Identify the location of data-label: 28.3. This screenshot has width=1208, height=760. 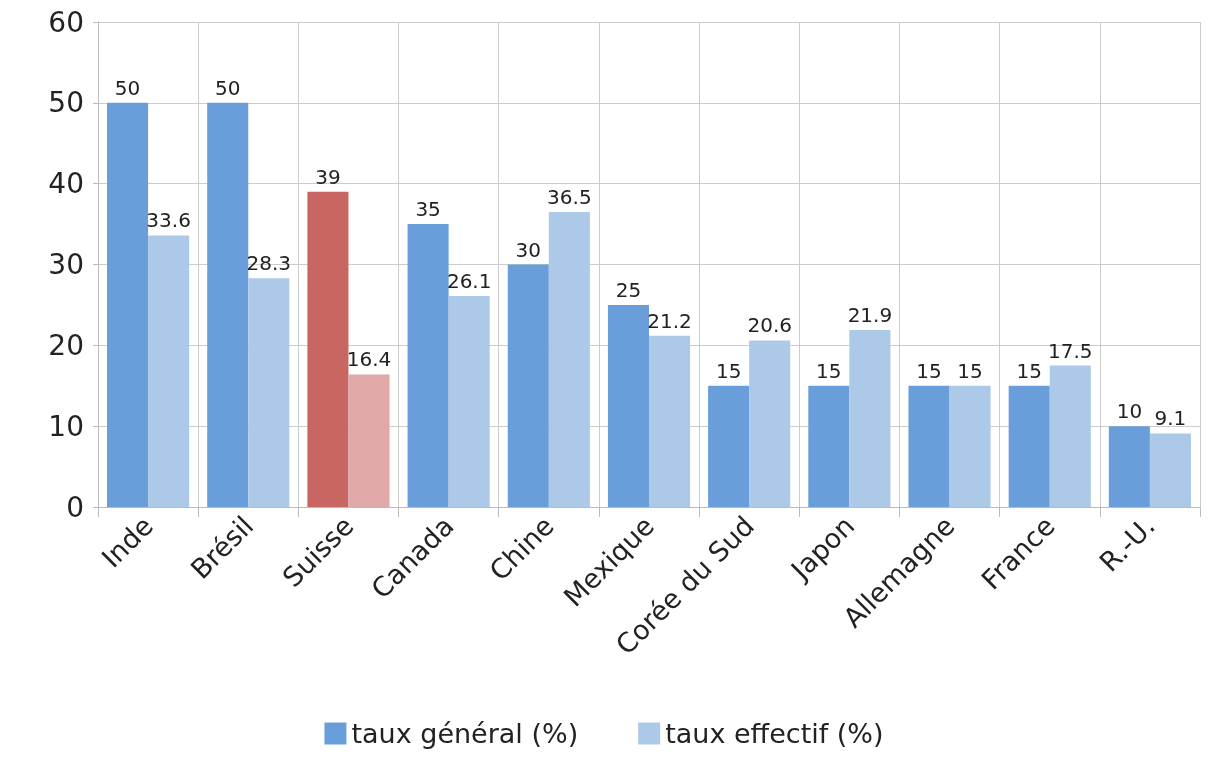
(269, 263).